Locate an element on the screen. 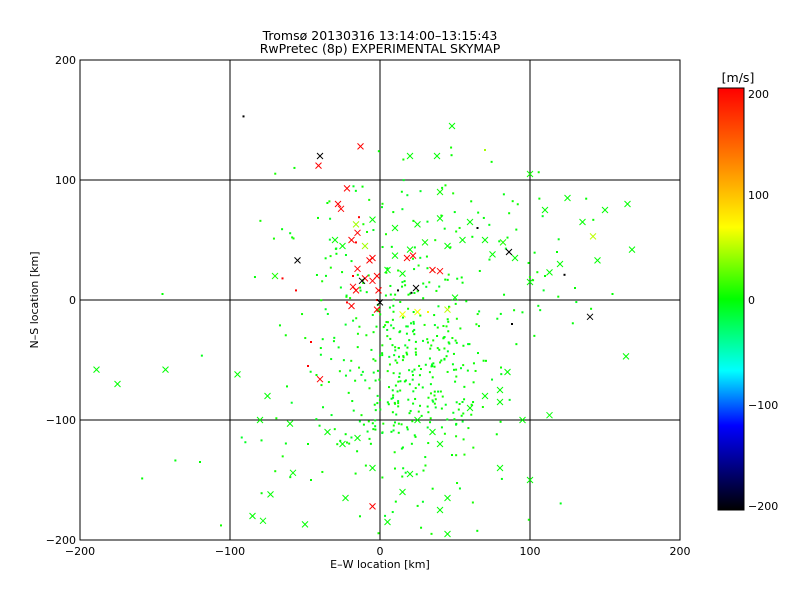  chart-title: Tromsø 20130316 13:14:00–13:15:43 is located at coordinates (380, 35).